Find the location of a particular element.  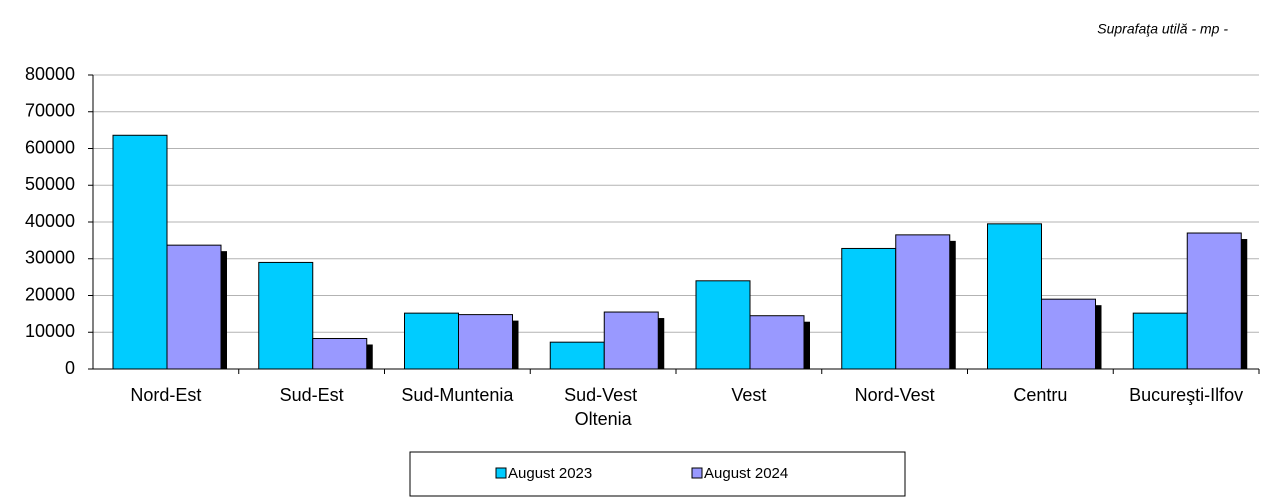

x-tick-label: Nord-Vest is located at coordinates (895, 395).